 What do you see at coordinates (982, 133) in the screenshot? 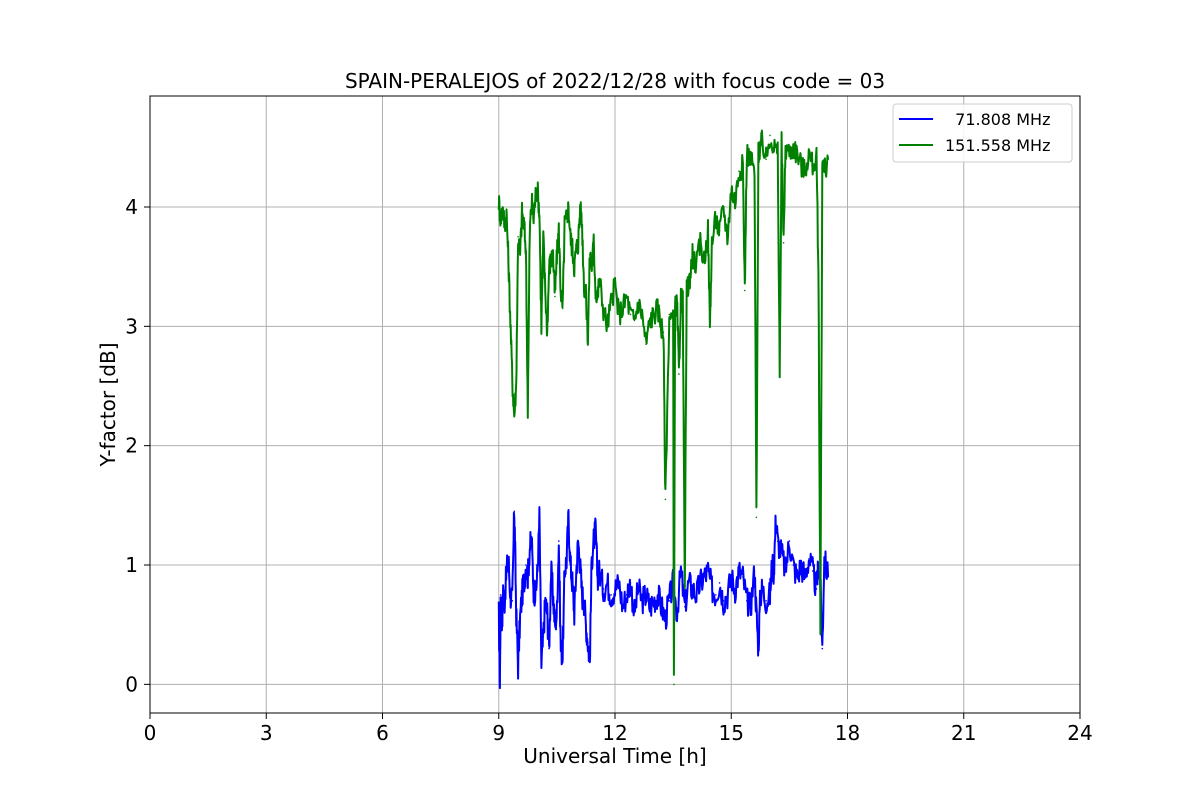
I see `legend-box` at bounding box center [982, 133].